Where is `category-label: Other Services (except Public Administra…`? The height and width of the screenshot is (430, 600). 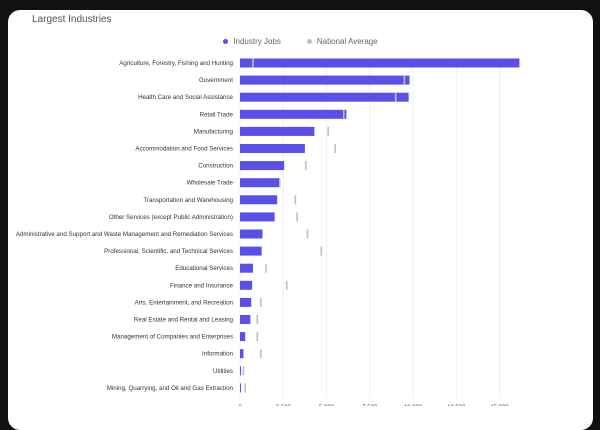 category-label: Other Services (except Public Administra… is located at coordinates (171, 217).